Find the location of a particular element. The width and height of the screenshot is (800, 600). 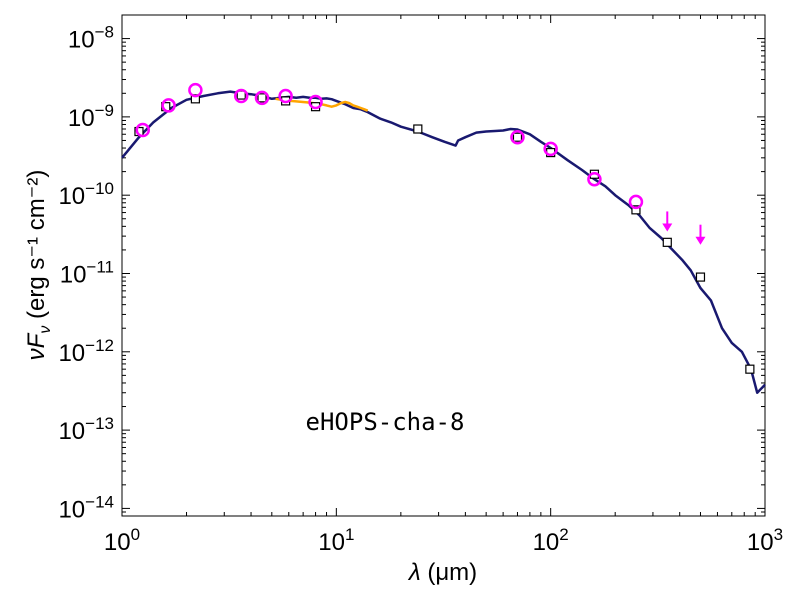

x-axis-label: λ (μm) is located at coordinates (442, 572).